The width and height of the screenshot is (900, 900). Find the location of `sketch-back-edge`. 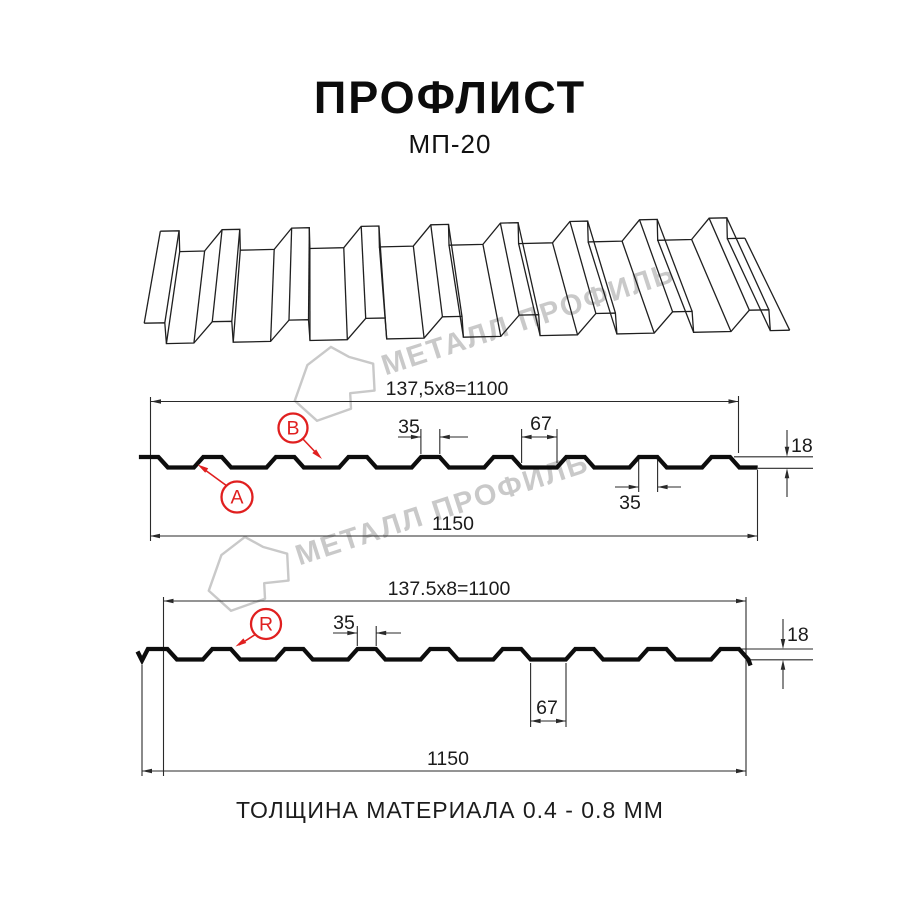

sketch-back-edge is located at coordinates (452, 235).